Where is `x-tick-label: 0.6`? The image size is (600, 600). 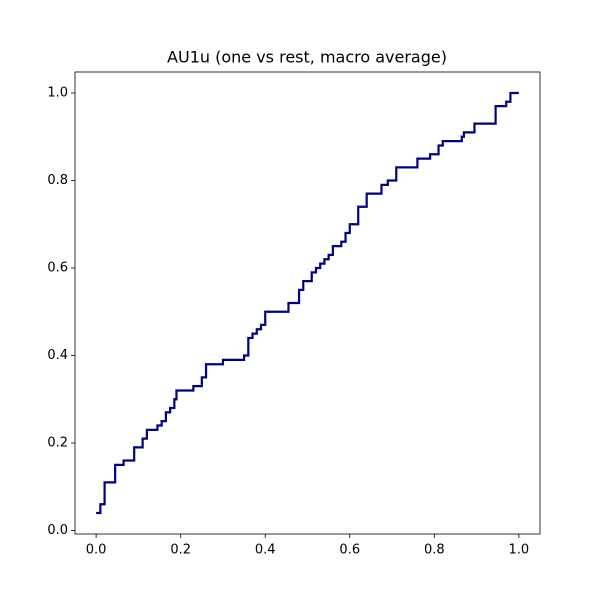 x-tick-label: 0.6 is located at coordinates (349, 550).